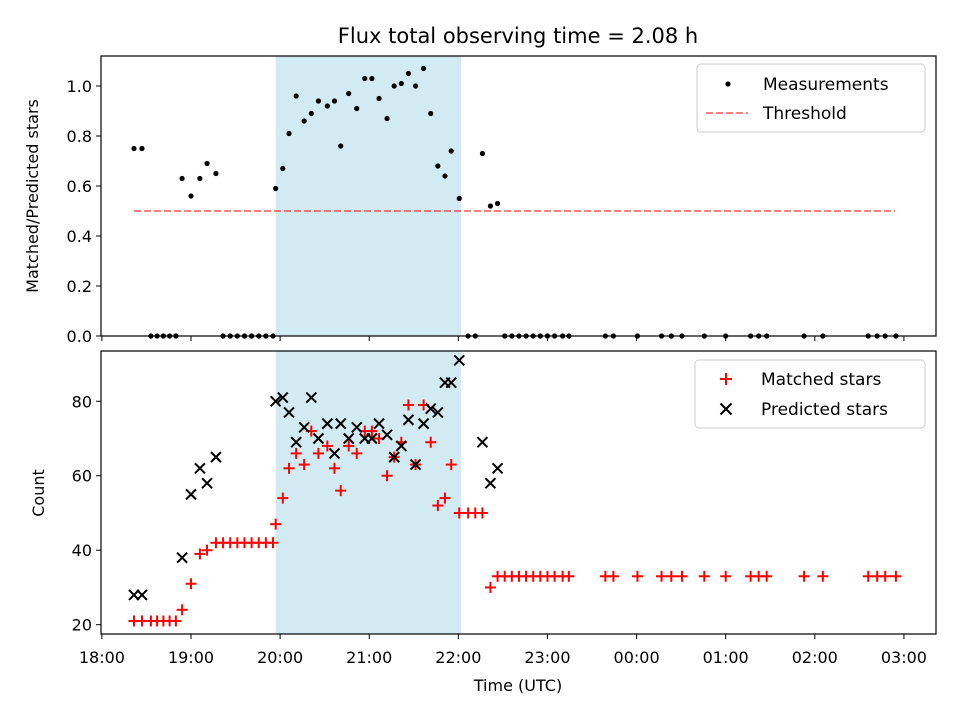  I want to click on matched-legend-label: Matched stars, so click(821, 380).